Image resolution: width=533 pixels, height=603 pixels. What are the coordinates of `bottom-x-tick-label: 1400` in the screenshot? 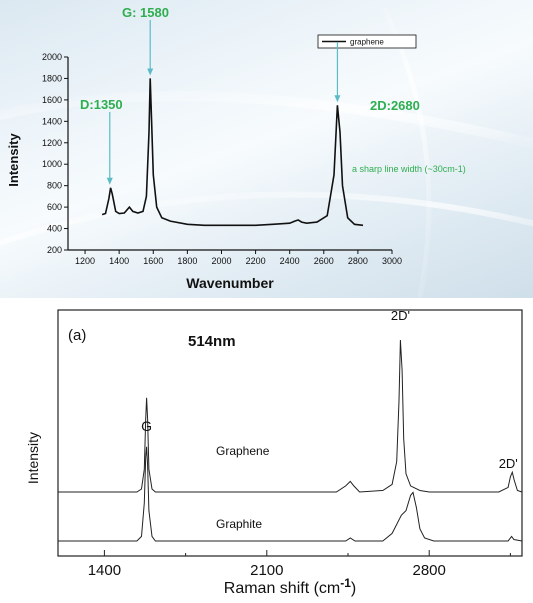 It's located at (104, 570).